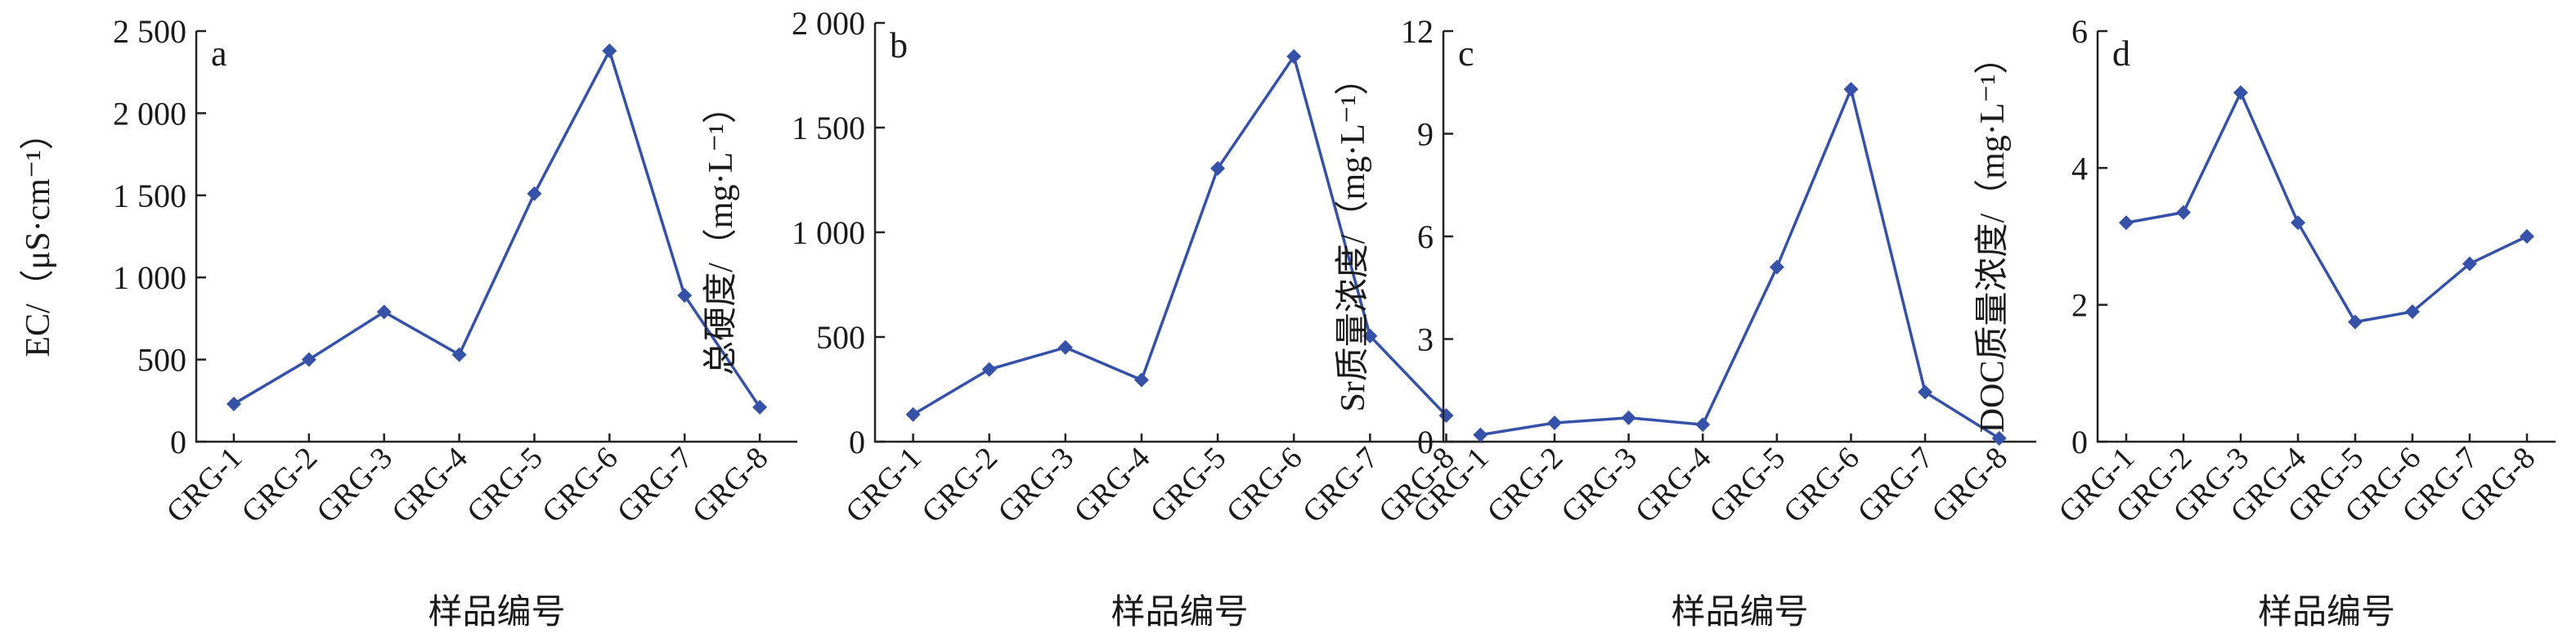  What do you see at coordinates (149, 31) in the screenshot?
I see `y-tick-label: 2 500` at bounding box center [149, 31].